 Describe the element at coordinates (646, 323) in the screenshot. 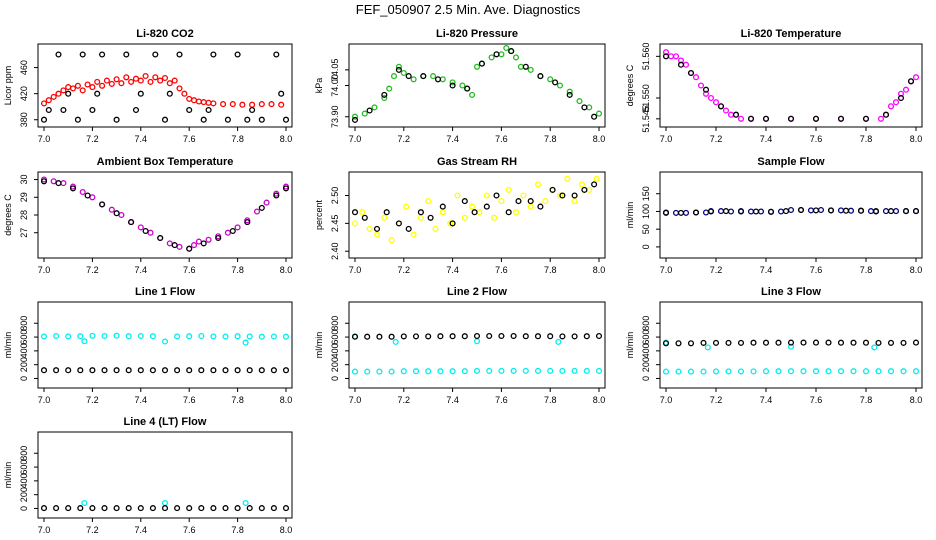

I see `line3-ytick-label: 800` at that location.